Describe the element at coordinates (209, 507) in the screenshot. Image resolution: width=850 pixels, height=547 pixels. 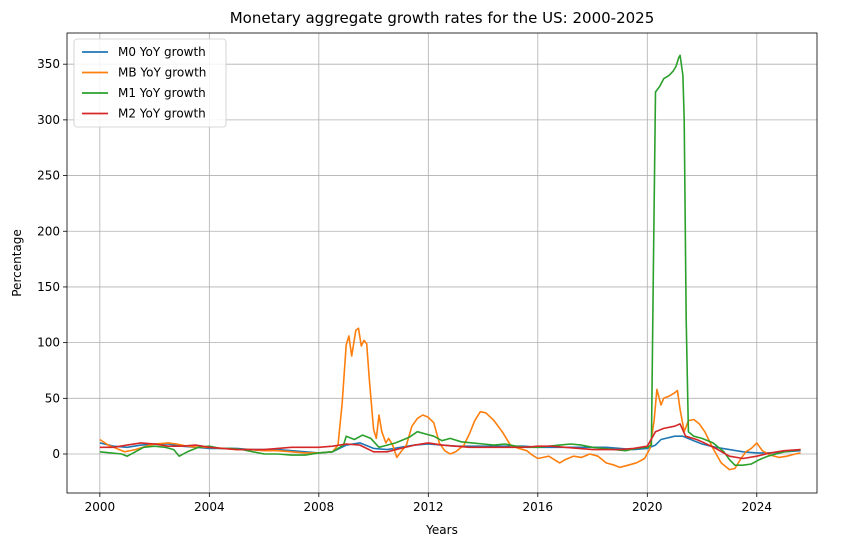
I see `x-tick-label: 2004` at that location.